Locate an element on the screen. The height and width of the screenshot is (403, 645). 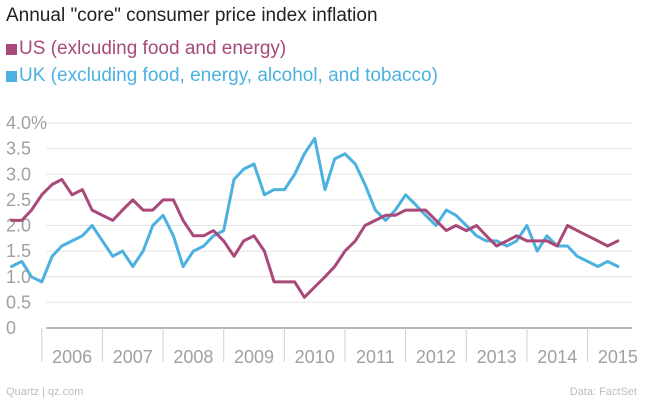
x-axis-ticks: 2006 2007 2008 2009 2010 2011 2012 2013 2014 2015 is located at coordinates (339, 347).